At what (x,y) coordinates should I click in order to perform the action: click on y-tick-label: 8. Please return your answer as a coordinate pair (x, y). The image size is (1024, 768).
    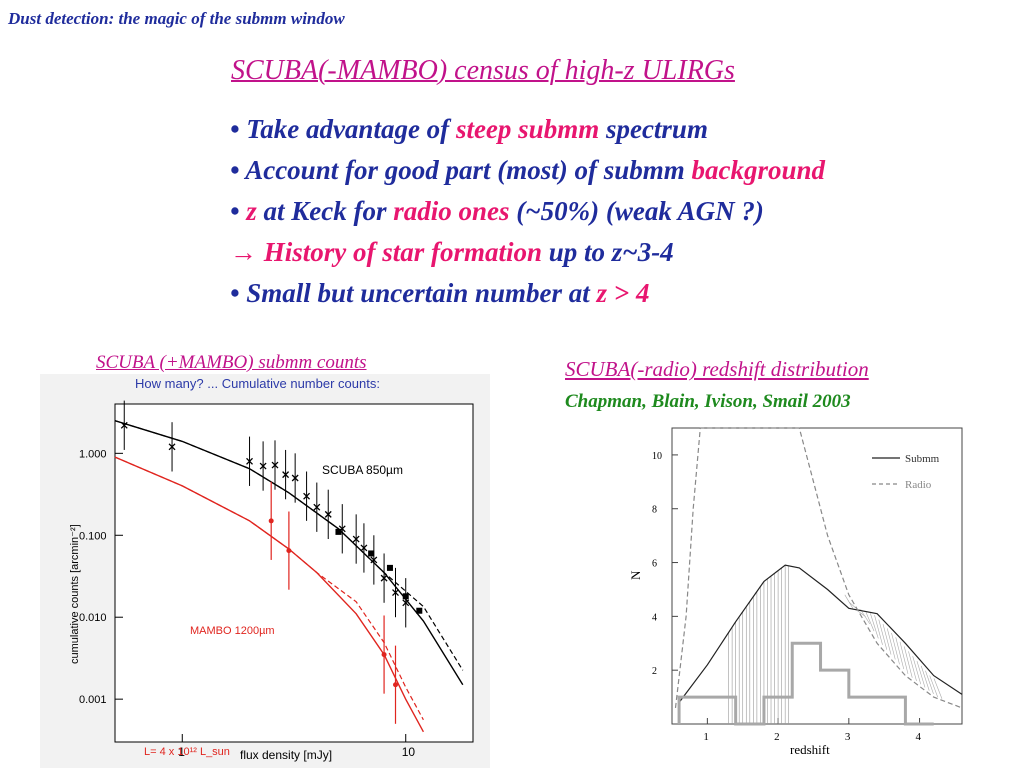
    Looking at the image, I should click on (654, 510).